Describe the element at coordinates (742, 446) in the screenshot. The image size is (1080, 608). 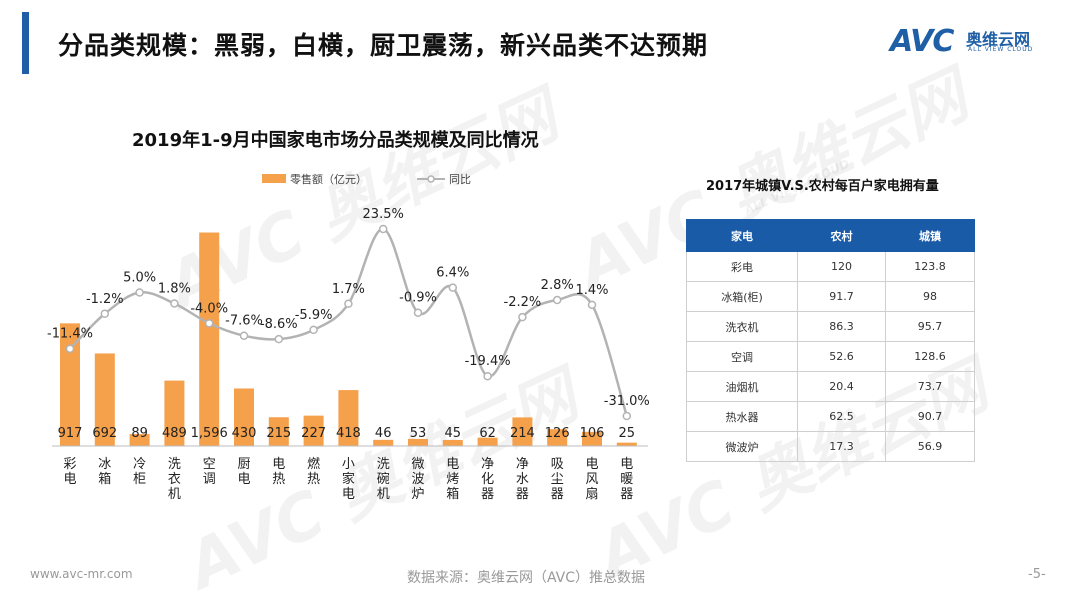
I see `cell-appliance: 微波炉` at that location.